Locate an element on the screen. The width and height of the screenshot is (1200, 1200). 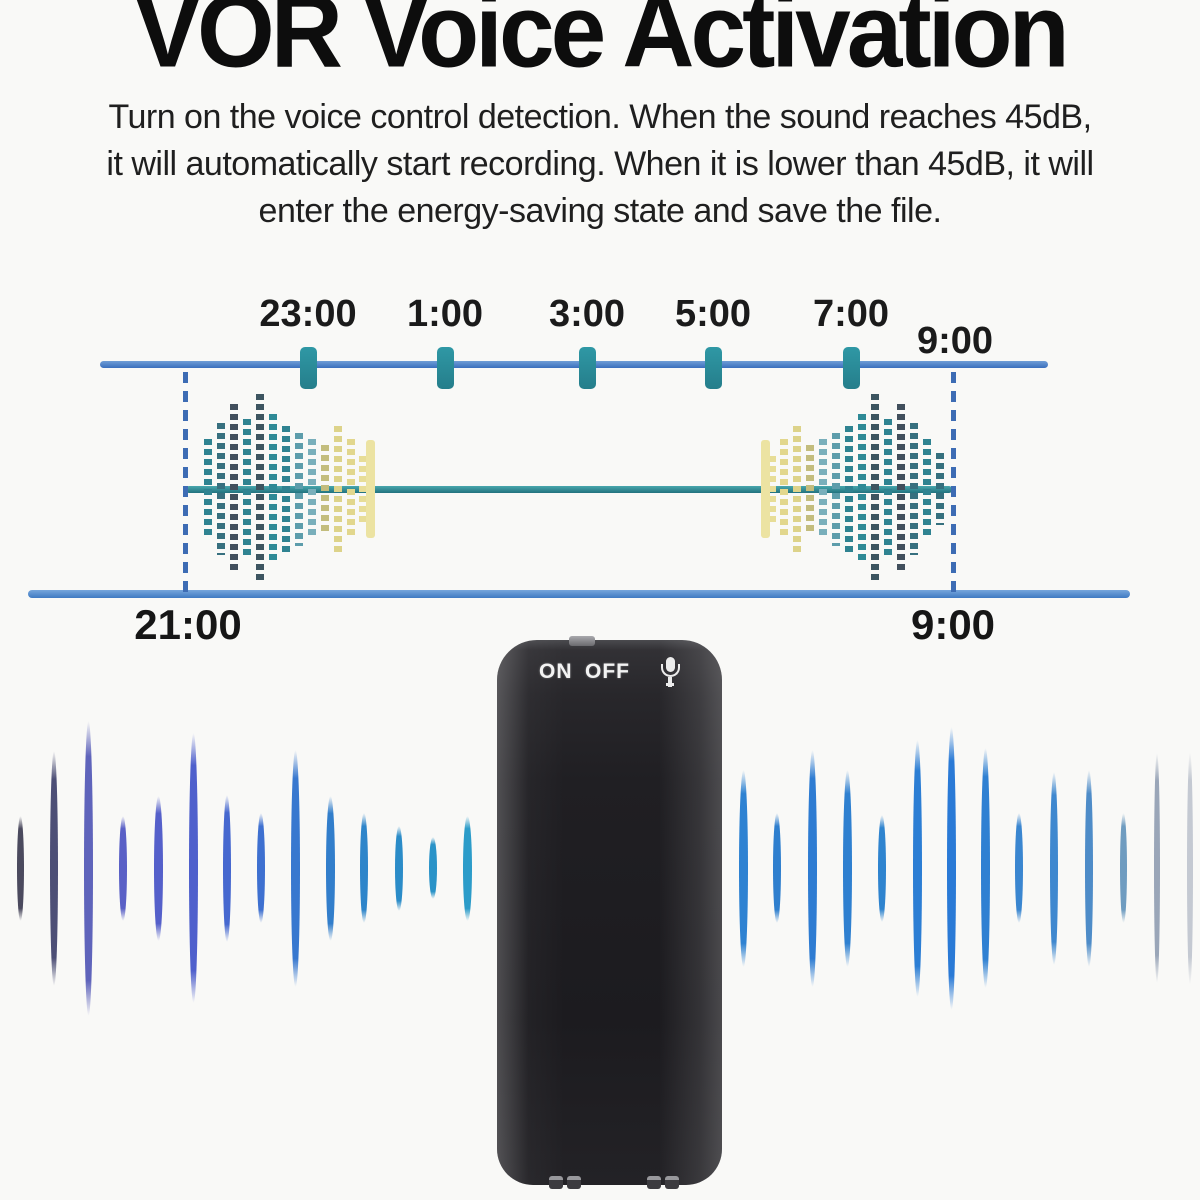
timeline-tick-label: 3:00 is located at coordinates (587, 314).